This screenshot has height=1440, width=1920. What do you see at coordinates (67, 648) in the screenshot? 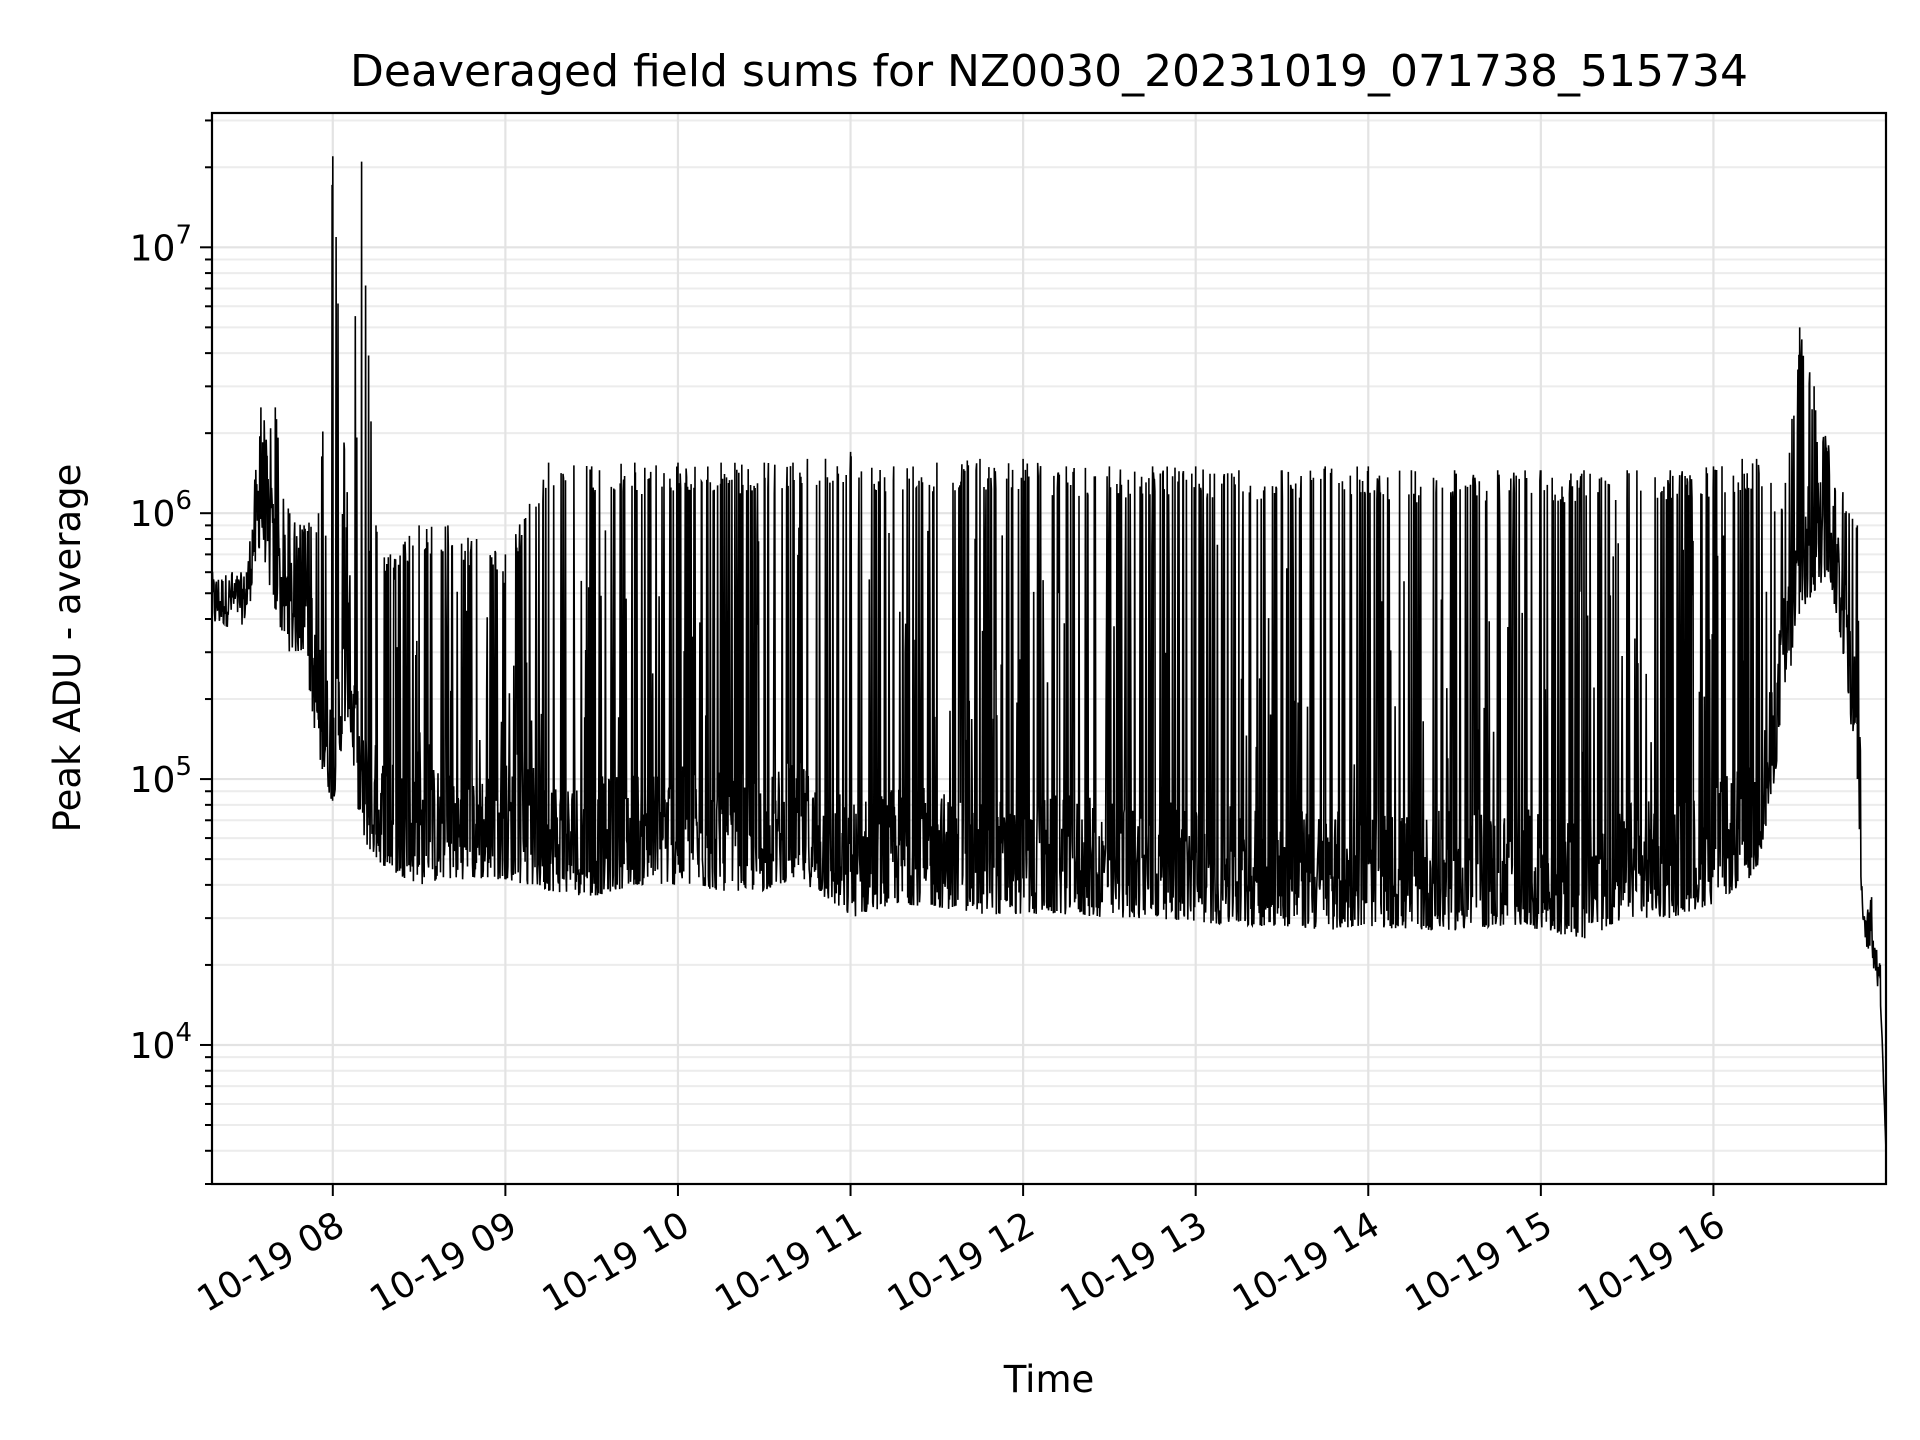
I see `y-axis-label: Peak ADU - average` at bounding box center [67, 648].